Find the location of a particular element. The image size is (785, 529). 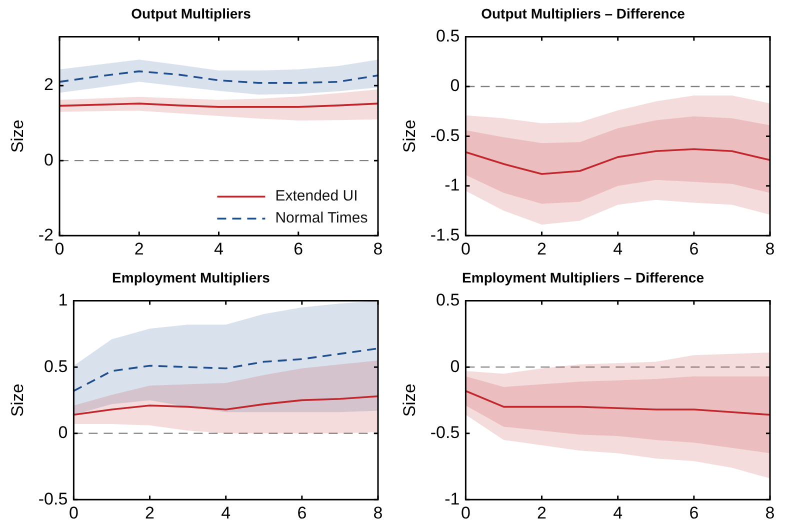

legend-label: Normal Times is located at coordinates (321, 218).